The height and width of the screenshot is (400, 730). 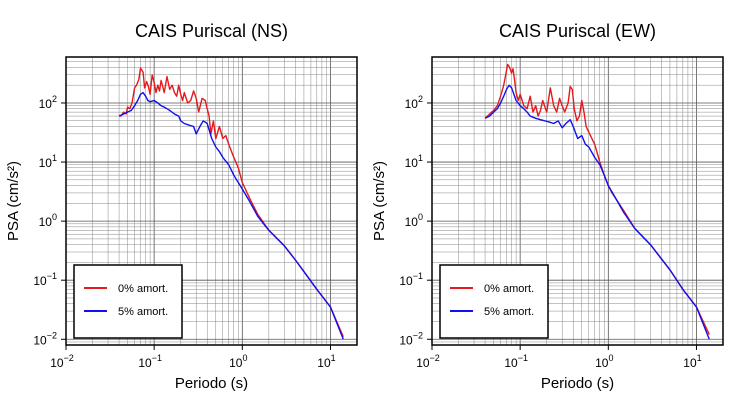 I want to click on chart-title: CAIS Puriscal (NS), so click(x=211, y=31).